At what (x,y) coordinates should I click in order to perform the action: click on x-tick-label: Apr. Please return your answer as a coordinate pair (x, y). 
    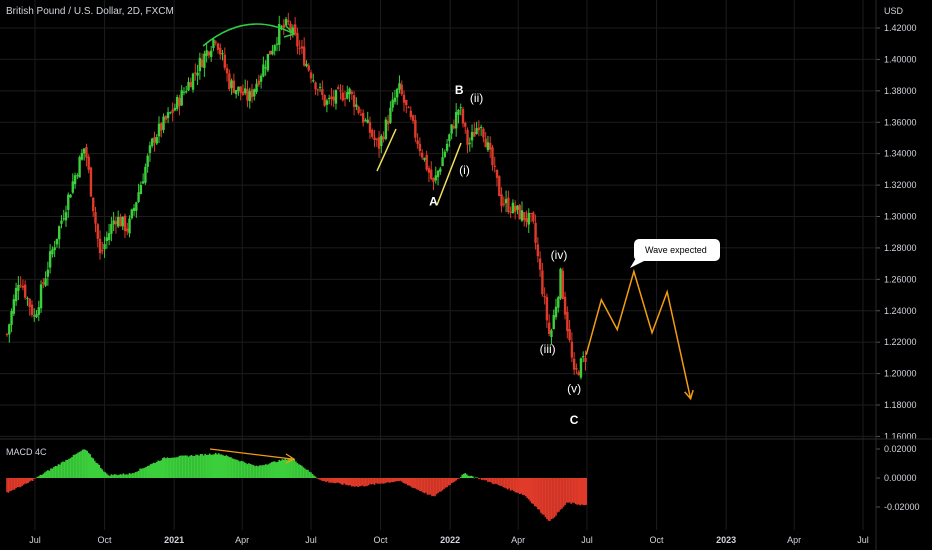
    Looking at the image, I should click on (794, 540).